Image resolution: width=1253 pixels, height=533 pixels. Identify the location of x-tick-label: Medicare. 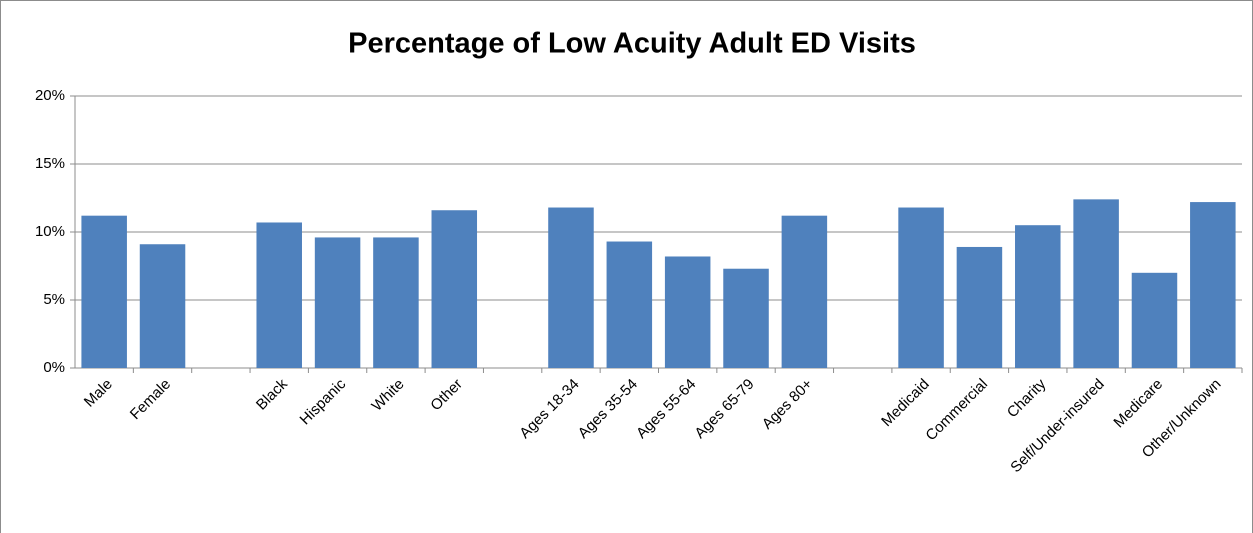
(1138, 404).